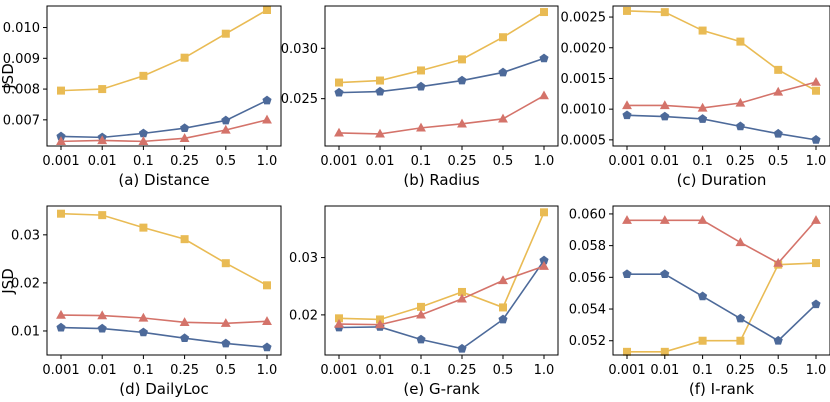  I want to click on y-tick-label: 0.0020, so click(584, 48).